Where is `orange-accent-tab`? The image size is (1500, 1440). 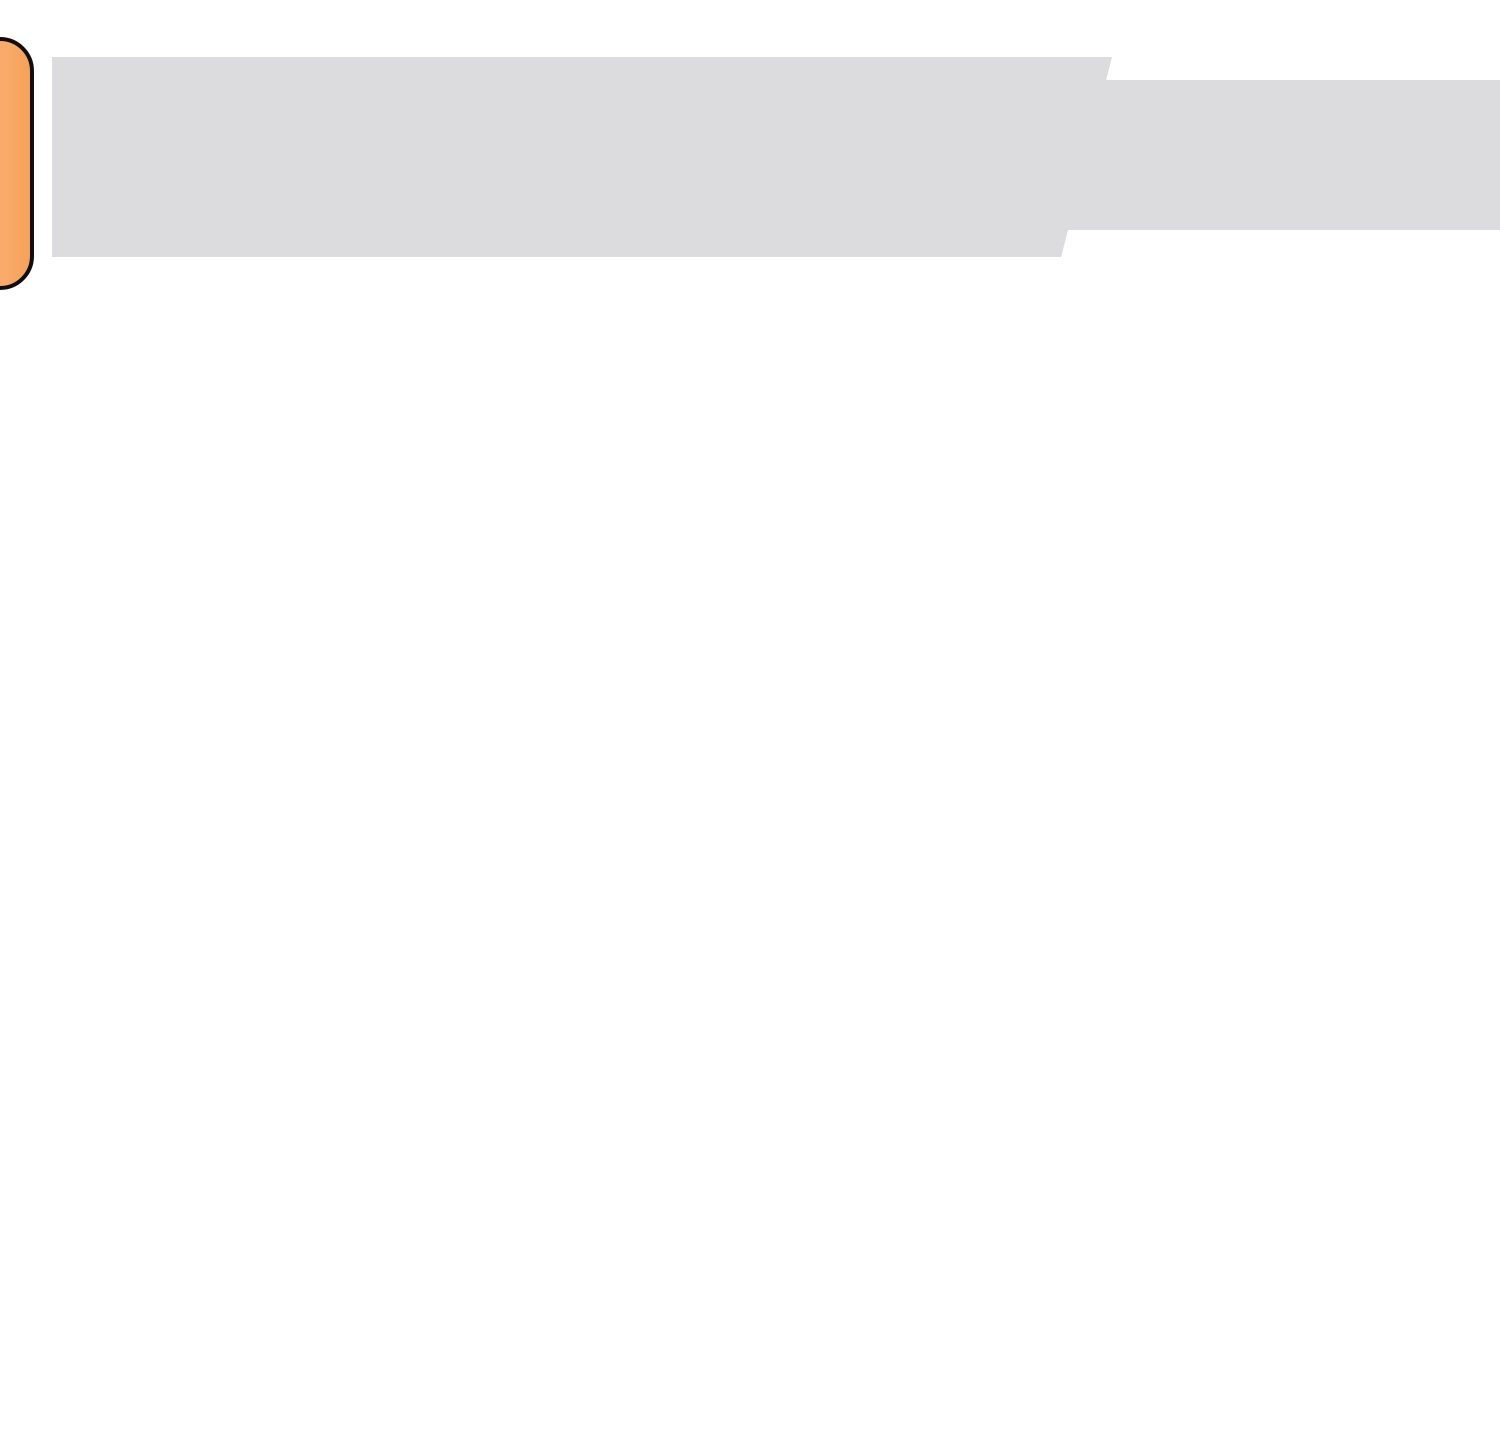 orange-accent-tab is located at coordinates (17, 163).